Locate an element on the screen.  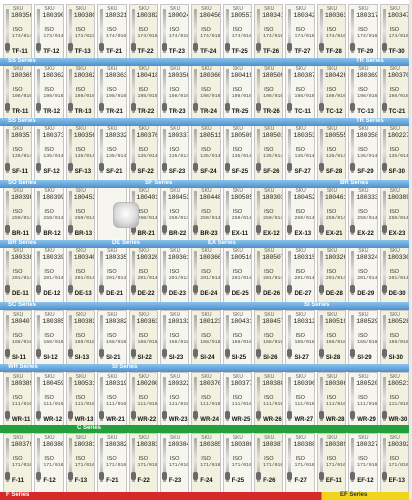
product-card: SKU 180379 ISO 171/016 F-11 is located at coordinates (18, 463).